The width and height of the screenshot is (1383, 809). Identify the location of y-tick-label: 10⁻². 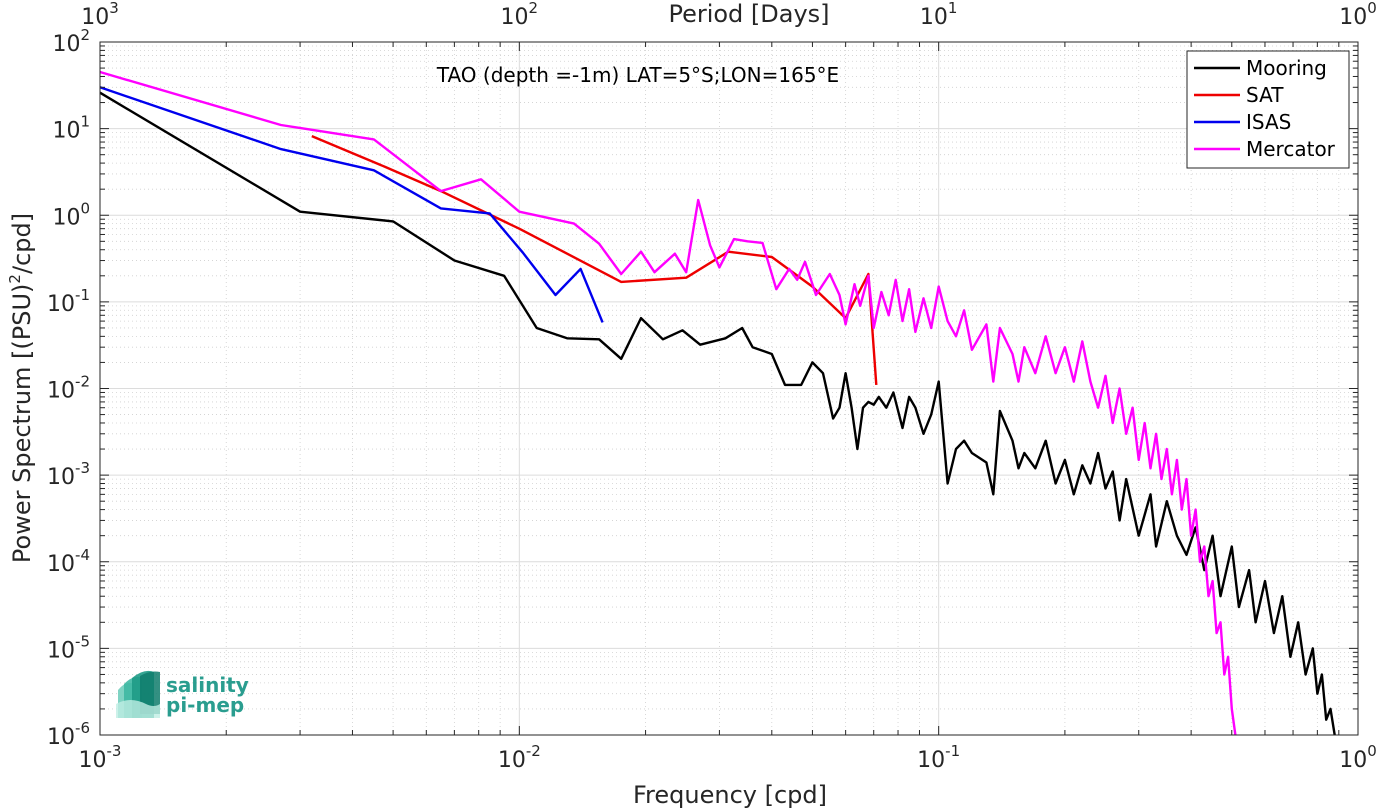
(68, 388).